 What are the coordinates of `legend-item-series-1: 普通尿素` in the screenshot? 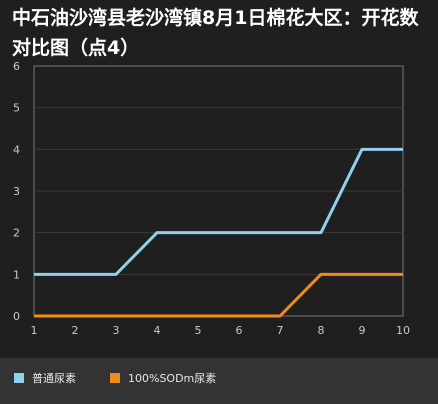 It's located at (45, 378).